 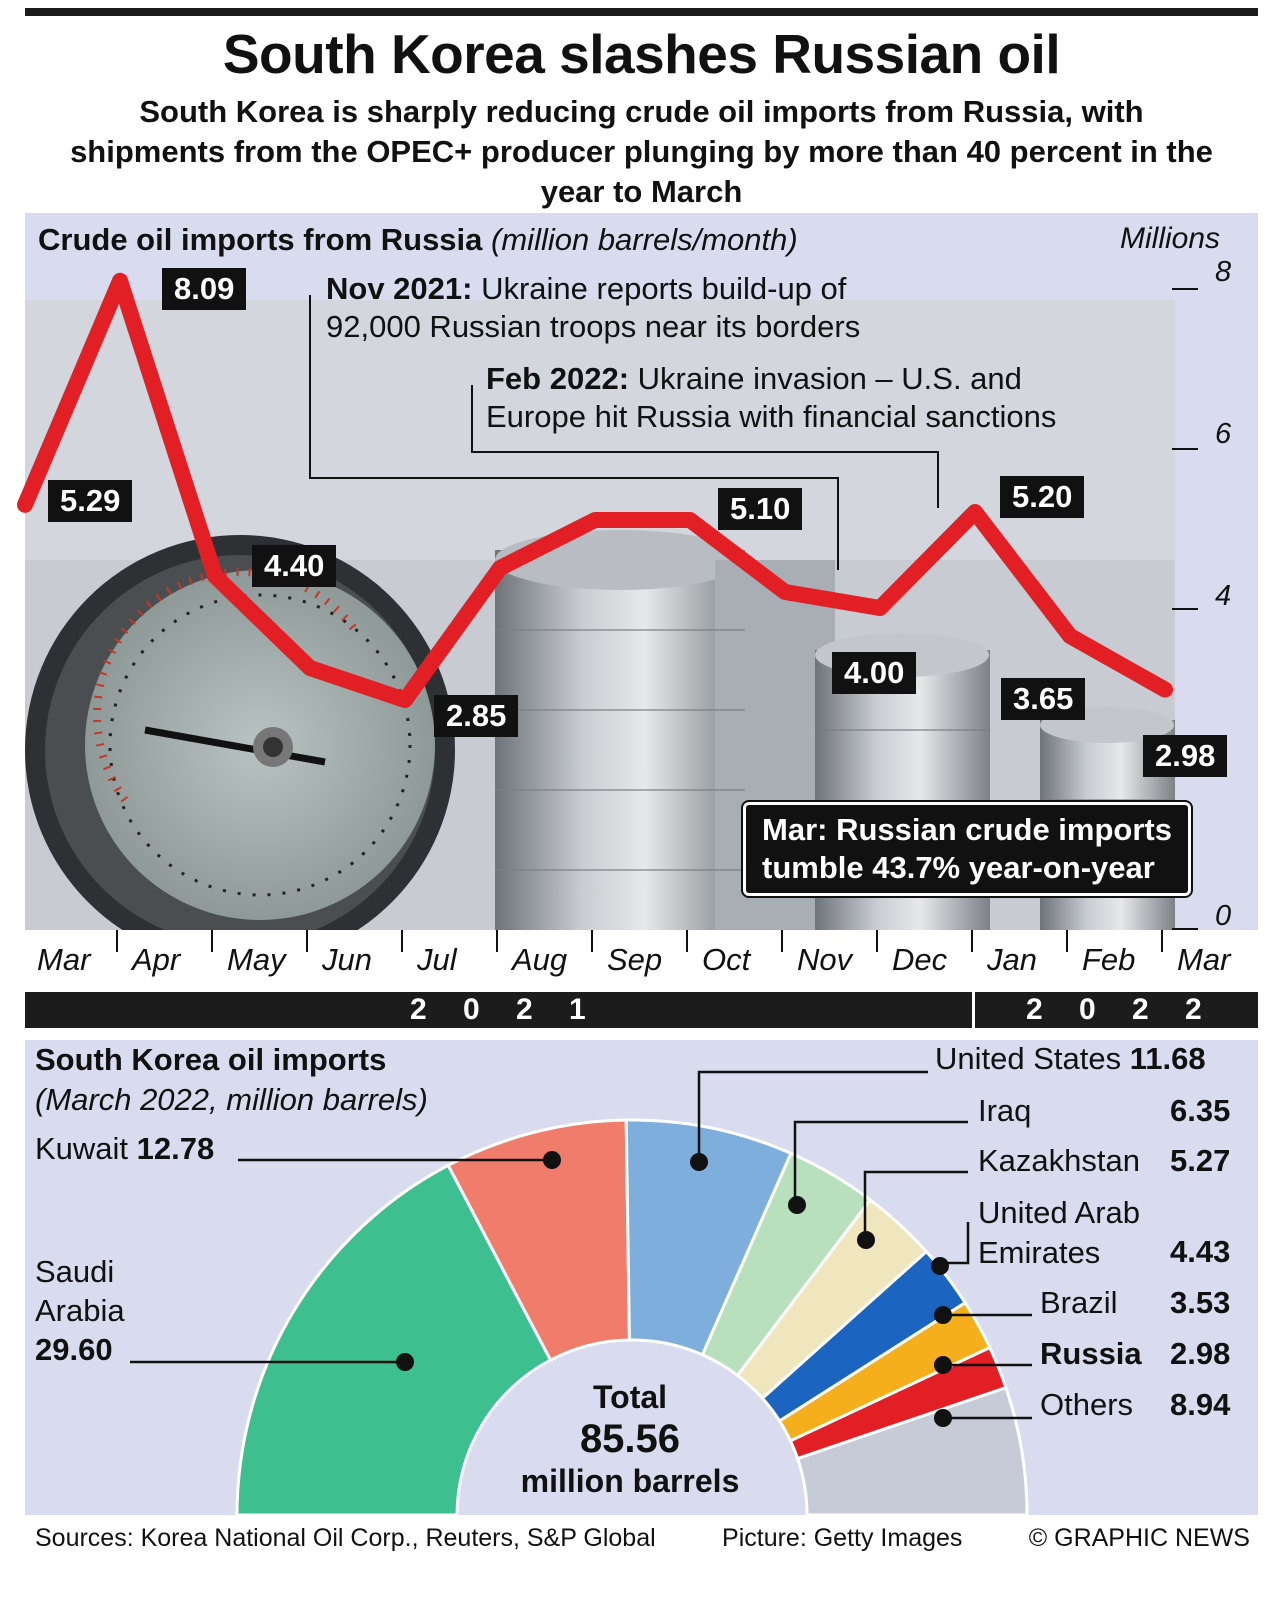 I want to click on month-label-5: Aug, so click(x=540, y=959).